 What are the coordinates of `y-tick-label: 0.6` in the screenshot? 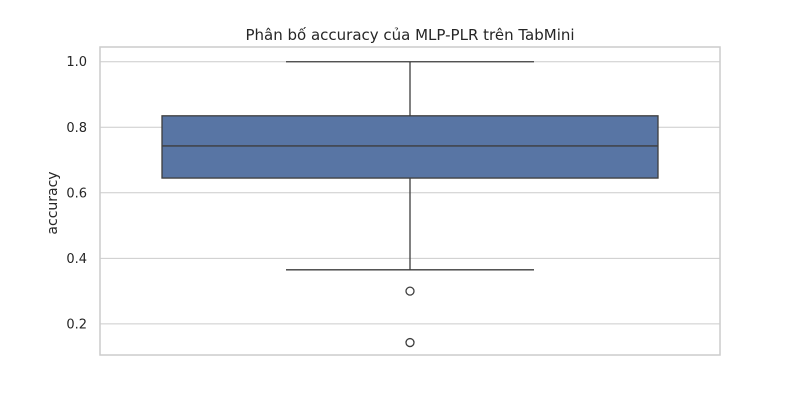 It's located at (76, 193).